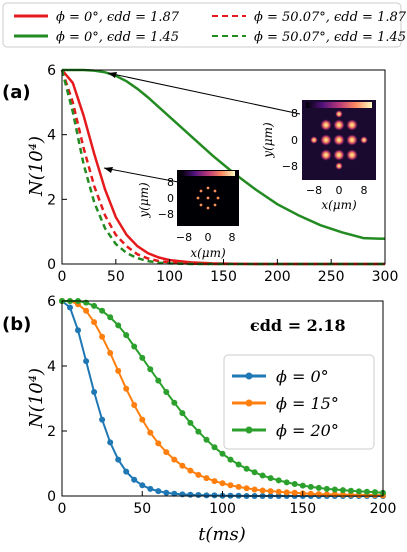 Image resolution: width=407 pixels, height=552 pixels. What do you see at coordinates (222, 534) in the screenshot?
I see `panel-b-xlabel: t(ms)` at bounding box center [222, 534].